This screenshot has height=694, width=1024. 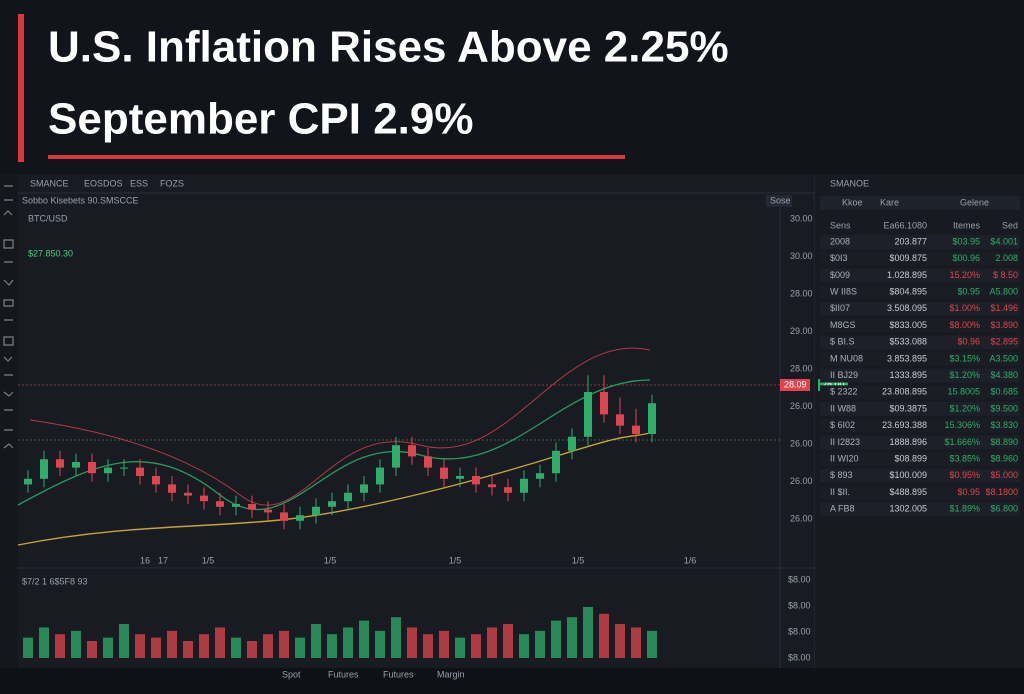 What do you see at coordinates (849, 183) in the screenshot?
I see `panel-title: SMANOE` at bounding box center [849, 183].